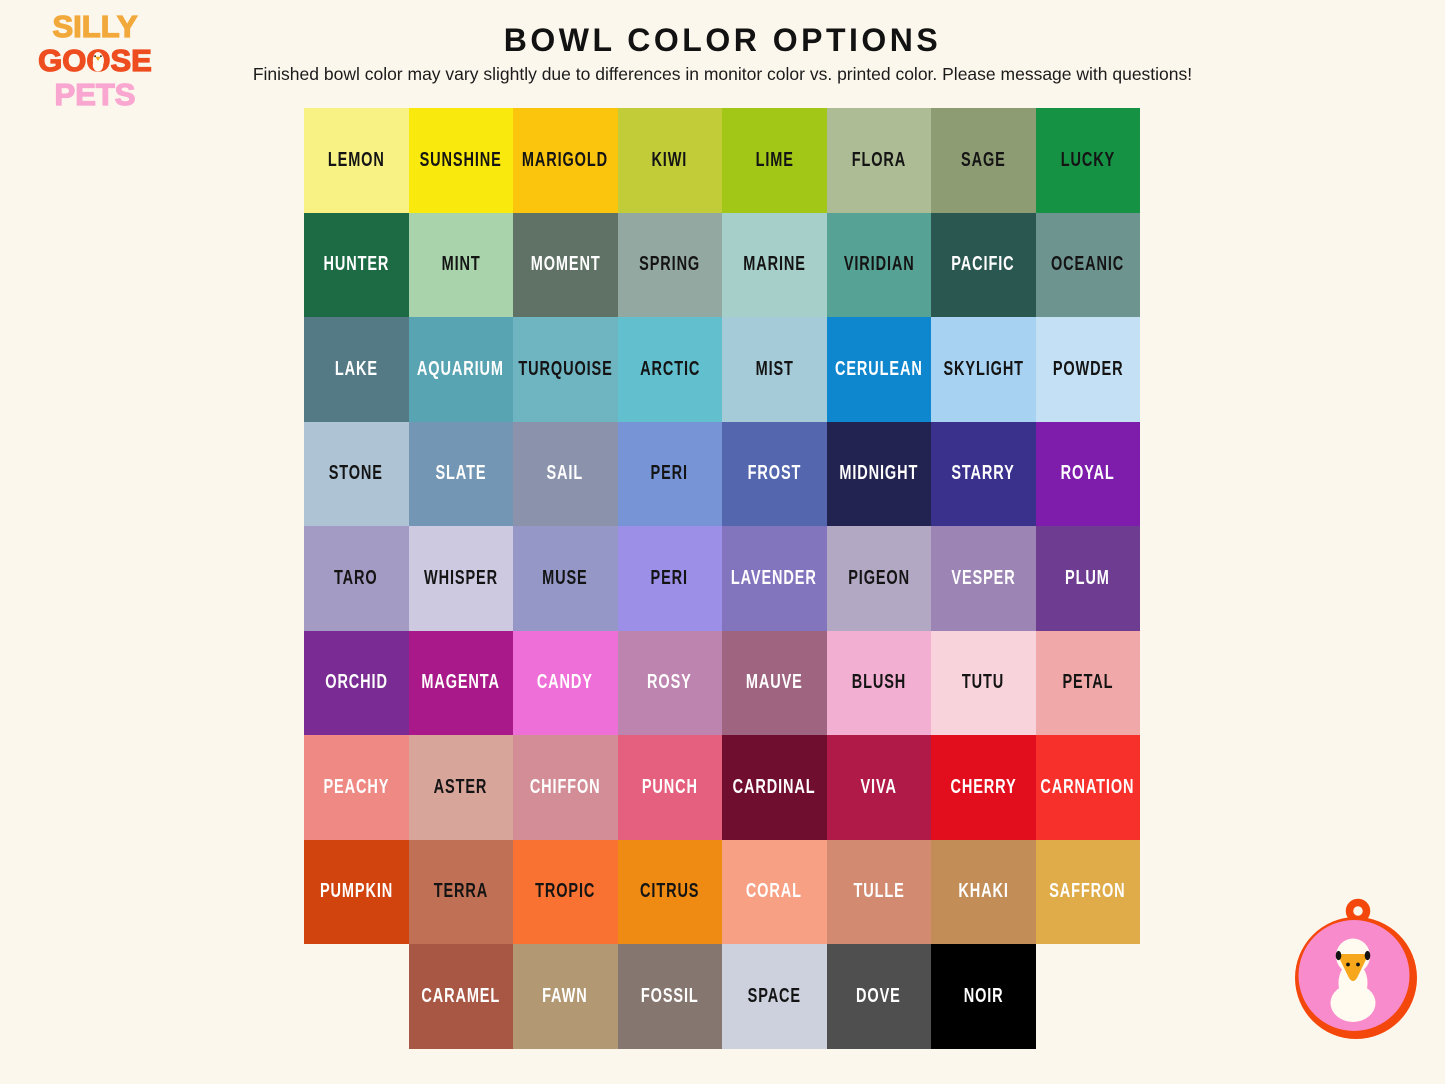 This screenshot has height=1084, width=1445. I want to click on brand-logo-goose-o: O, so click(98, 60).